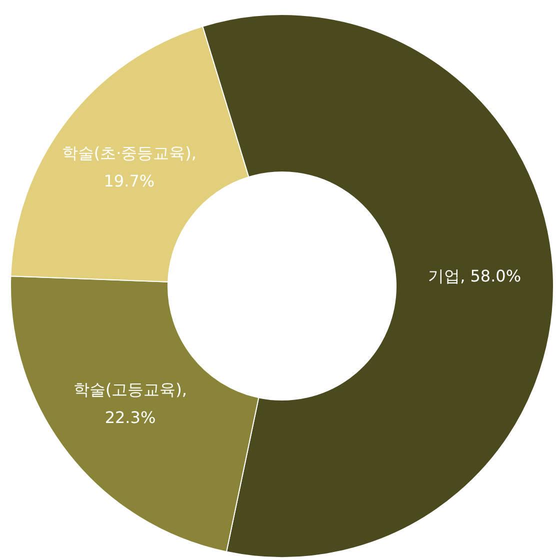  Describe the element at coordinates (475, 276) in the screenshot. I see `slice-label: 기업, 58.0%` at that location.